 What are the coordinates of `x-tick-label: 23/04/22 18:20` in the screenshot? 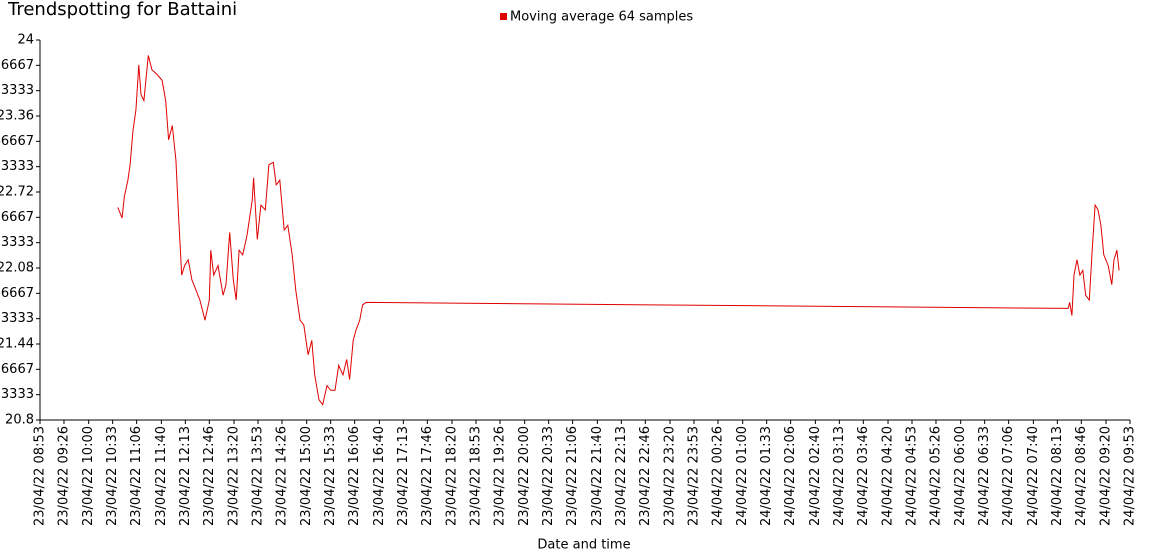 It's located at (452, 476).